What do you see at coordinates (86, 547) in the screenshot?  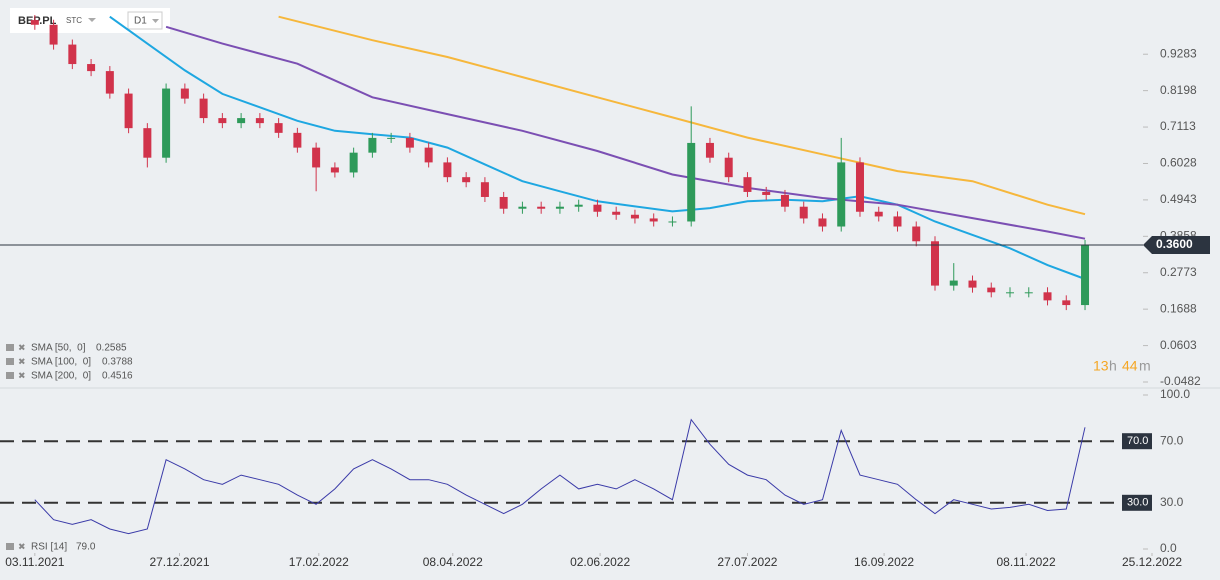 I see `legend-value: 79.0` at bounding box center [86, 547].